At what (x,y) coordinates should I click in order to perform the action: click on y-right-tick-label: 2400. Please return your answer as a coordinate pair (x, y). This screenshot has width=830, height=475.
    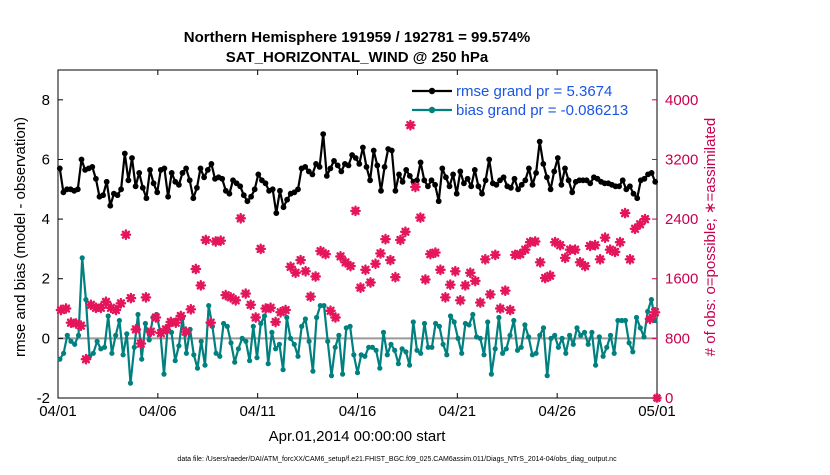
    Looking at the image, I should click on (681, 219).